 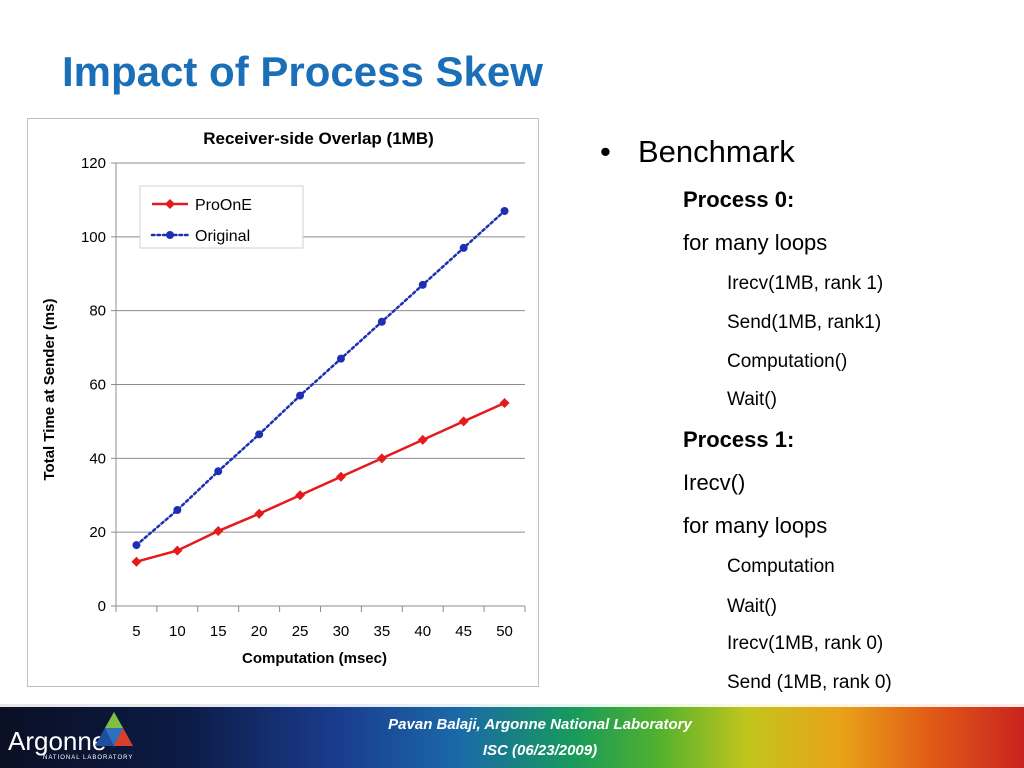 I want to click on footer-credit-event: ISC (06/23/2009), so click(x=540, y=750).